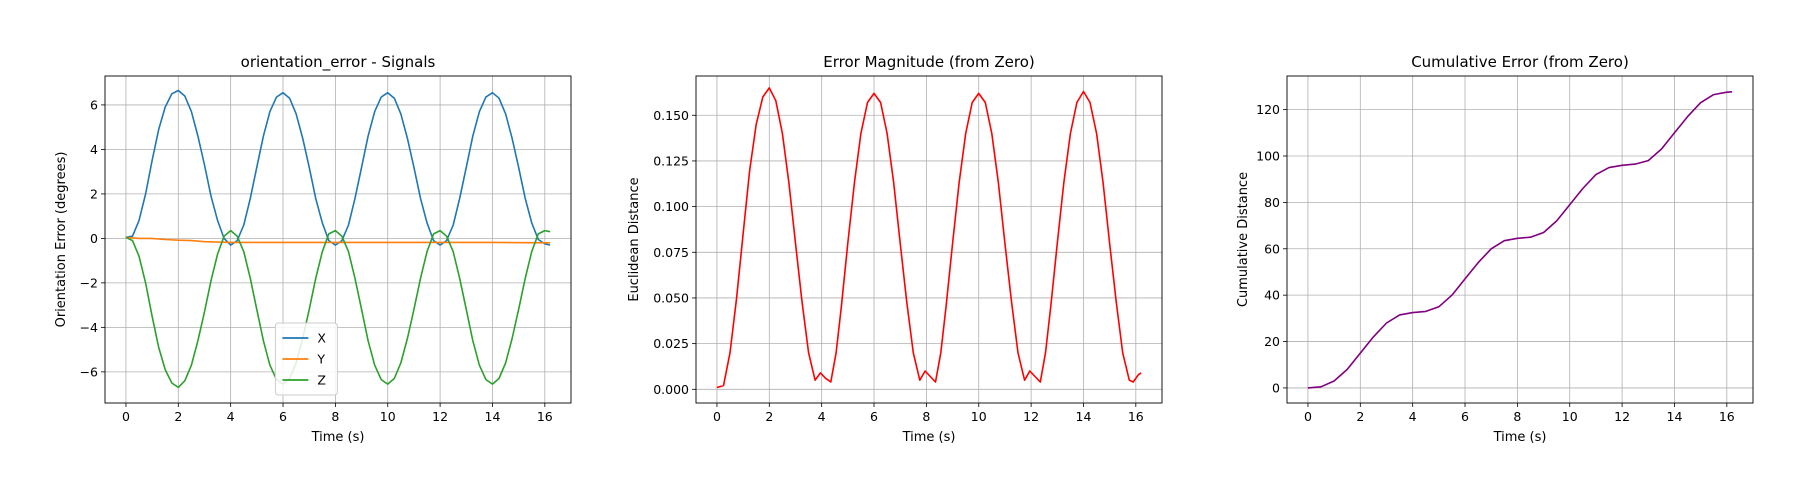 The image size is (1800, 500). What do you see at coordinates (94, 193) in the screenshot?
I see `y-tick-label: 2` at bounding box center [94, 193].